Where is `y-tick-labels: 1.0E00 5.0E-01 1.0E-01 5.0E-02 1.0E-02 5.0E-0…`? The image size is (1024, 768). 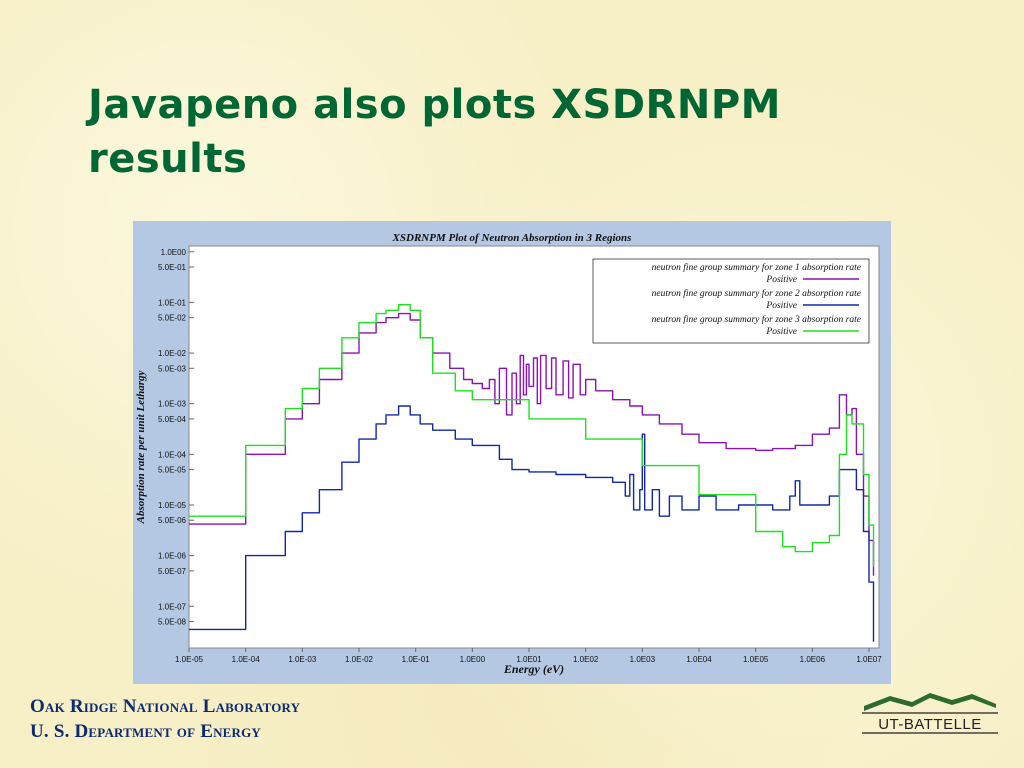
y-tick-labels: 1.0E00 5.0E-01 1.0E-01 5.0E-02 1.0E-02 5.0E-0… is located at coordinates (172, 437).